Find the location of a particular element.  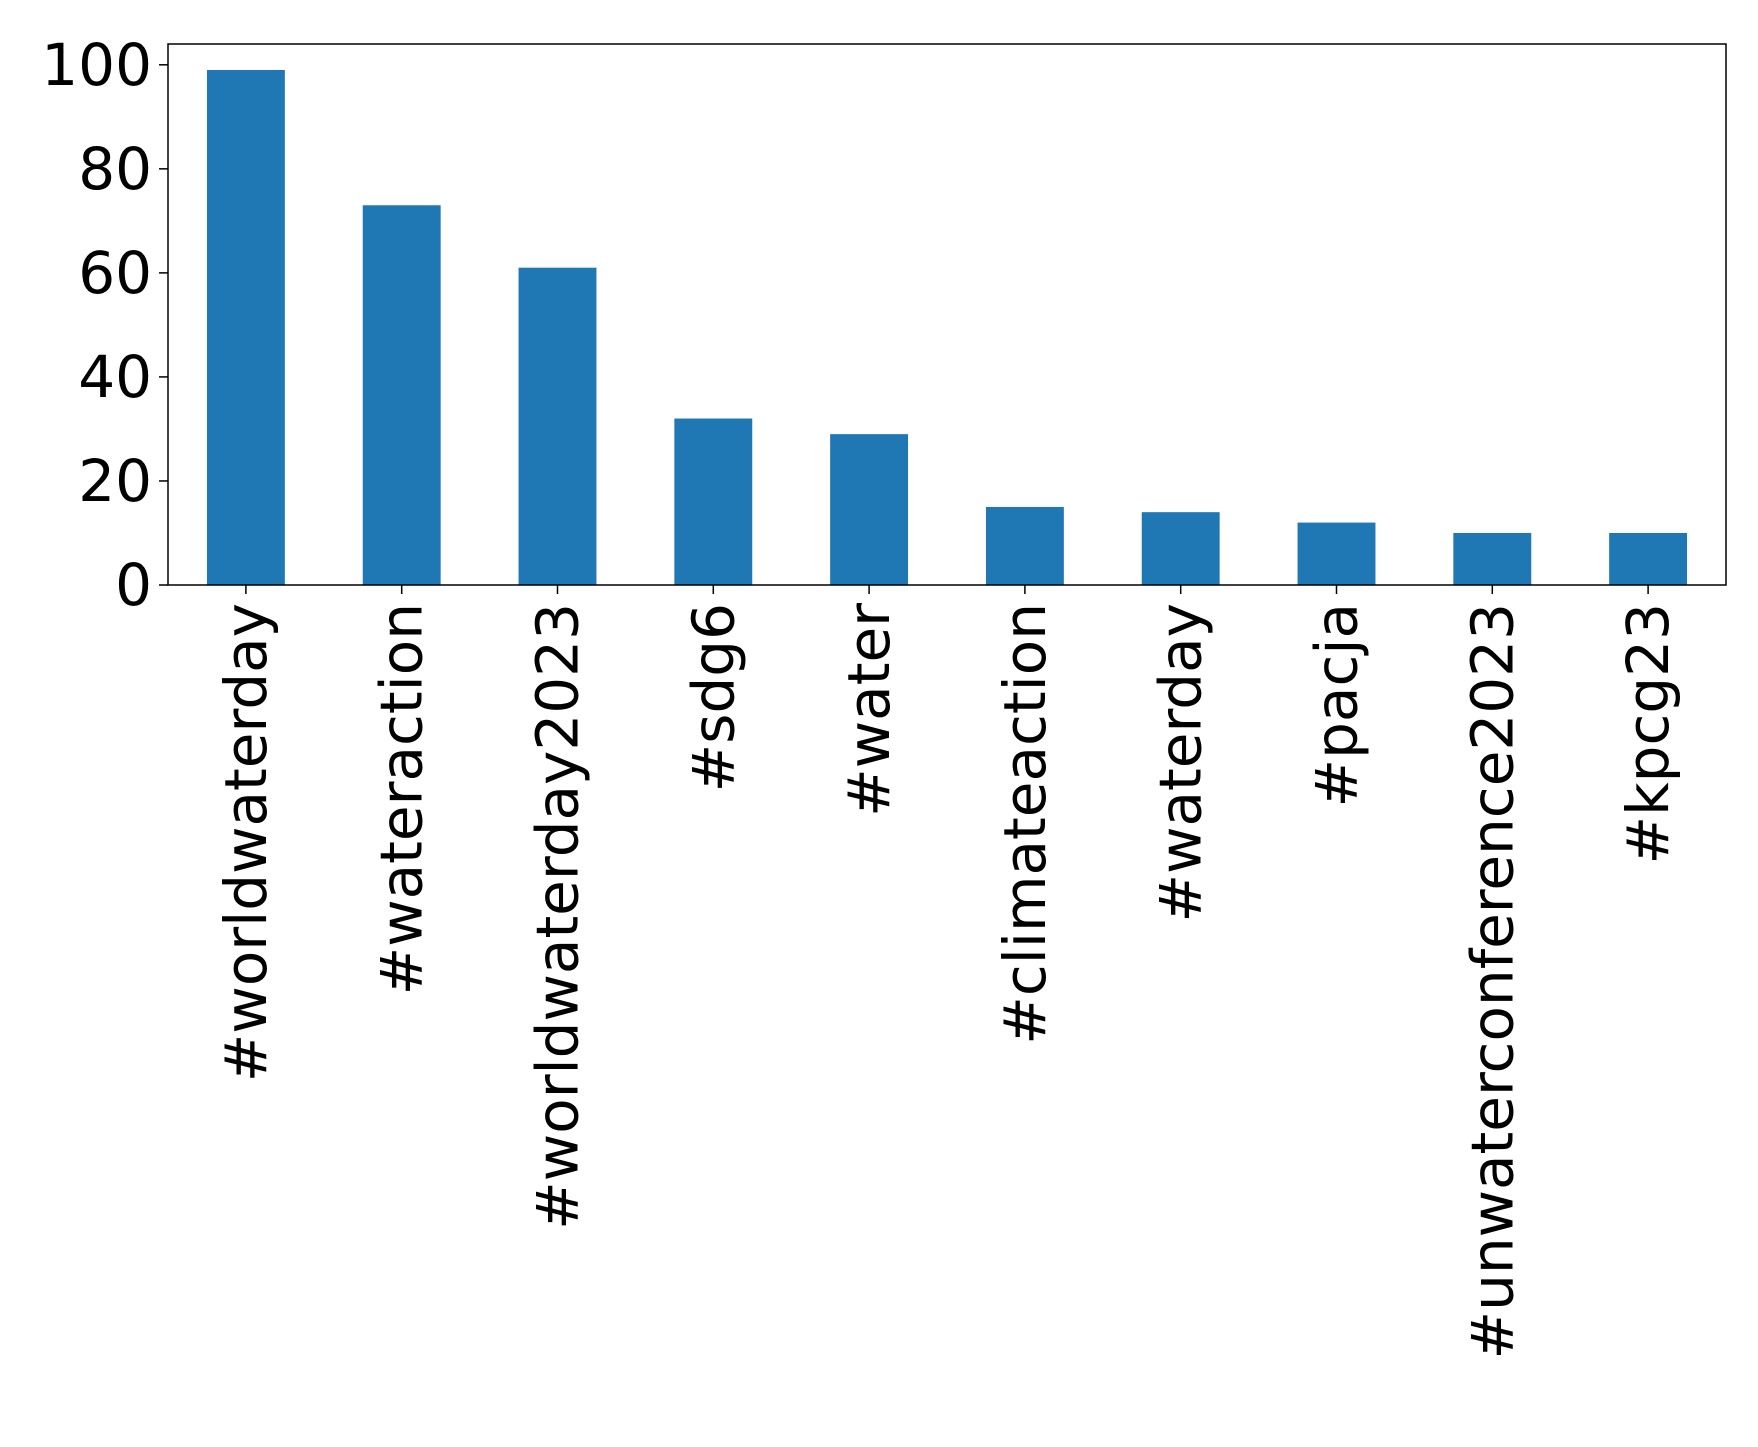

x-tick-label: #worldwaterday2023 is located at coordinates (558, 916).